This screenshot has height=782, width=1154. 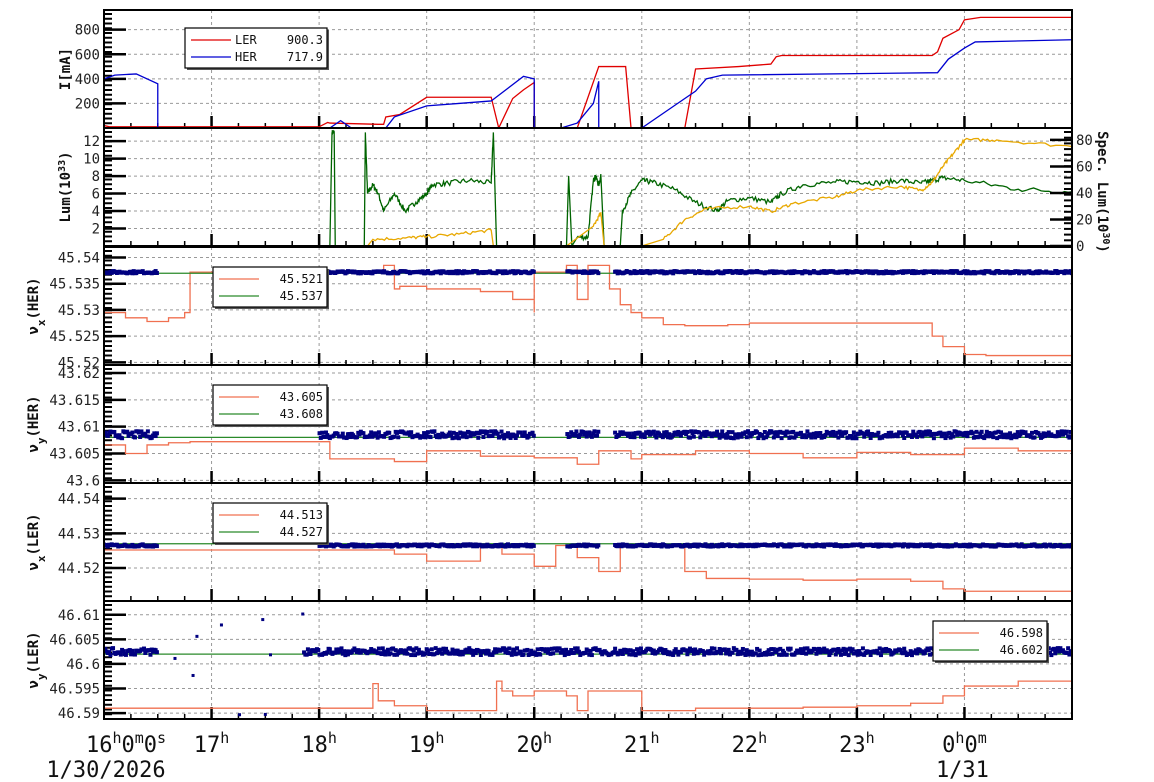 What do you see at coordinates (87, 80) in the screenshot?
I see `y-tick-label: 400` at bounding box center [87, 80].